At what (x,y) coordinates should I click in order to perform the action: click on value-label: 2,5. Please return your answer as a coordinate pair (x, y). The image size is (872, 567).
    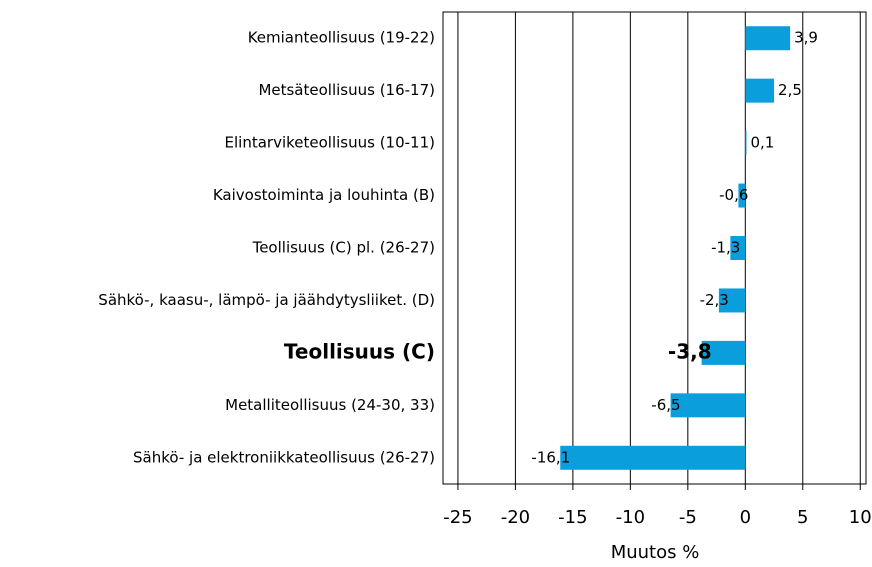
    Looking at the image, I should click on (790, 90).